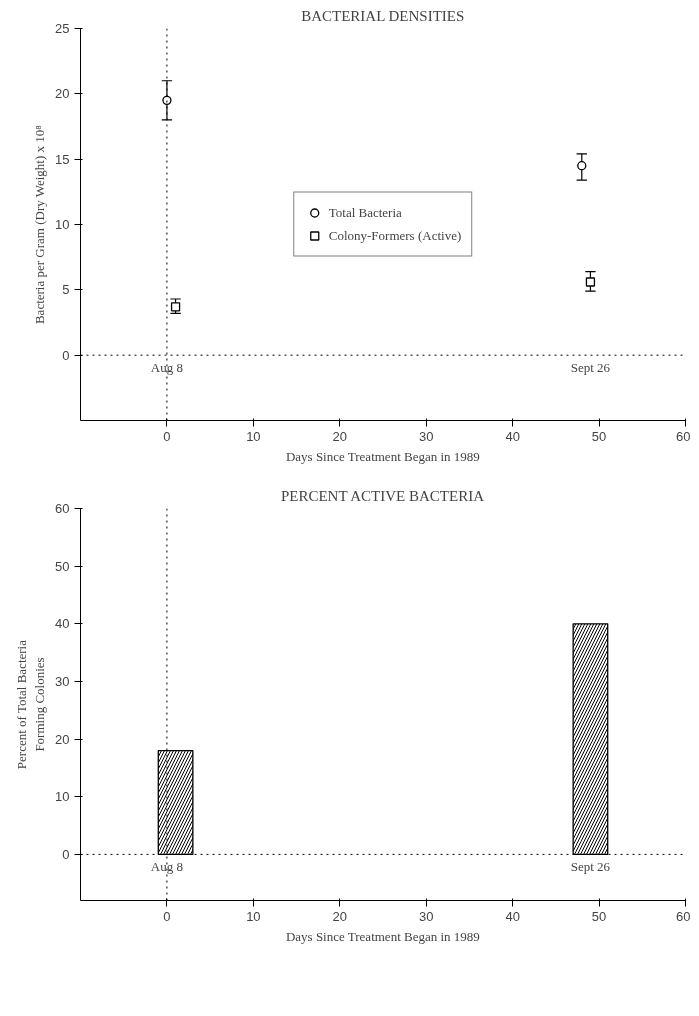  Describe the element at coordinates (66, 290) in the screenshot. I see `y-tick-label: 5` at that location.